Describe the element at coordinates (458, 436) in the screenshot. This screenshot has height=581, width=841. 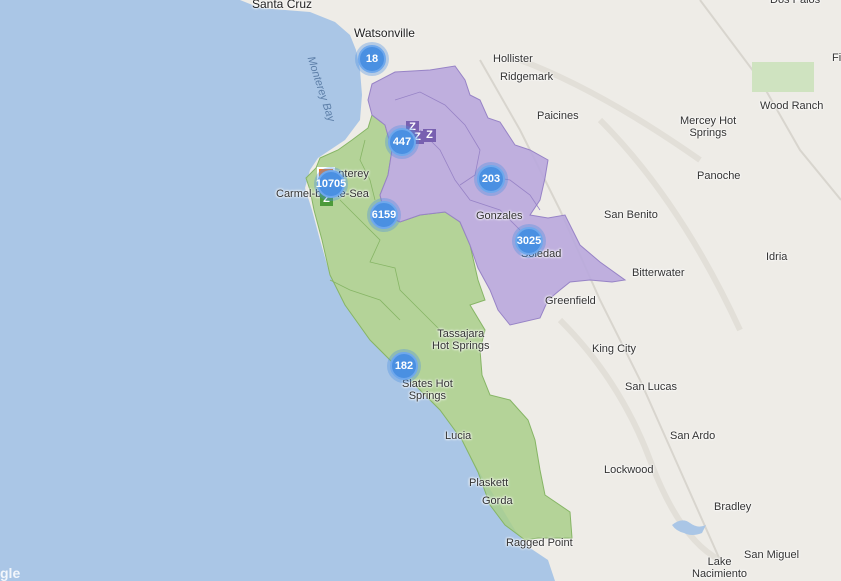
I see `place-lucia: Lucia` at that location.